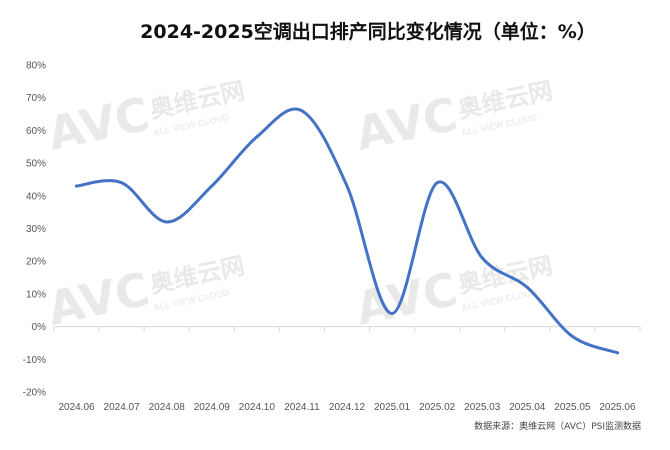 This screenshot has width=670, height=450. What do you see at coordinates (36, 131) in the screenshot?
I see `y-tick-label: 60%` at bounding box center [36, 131].